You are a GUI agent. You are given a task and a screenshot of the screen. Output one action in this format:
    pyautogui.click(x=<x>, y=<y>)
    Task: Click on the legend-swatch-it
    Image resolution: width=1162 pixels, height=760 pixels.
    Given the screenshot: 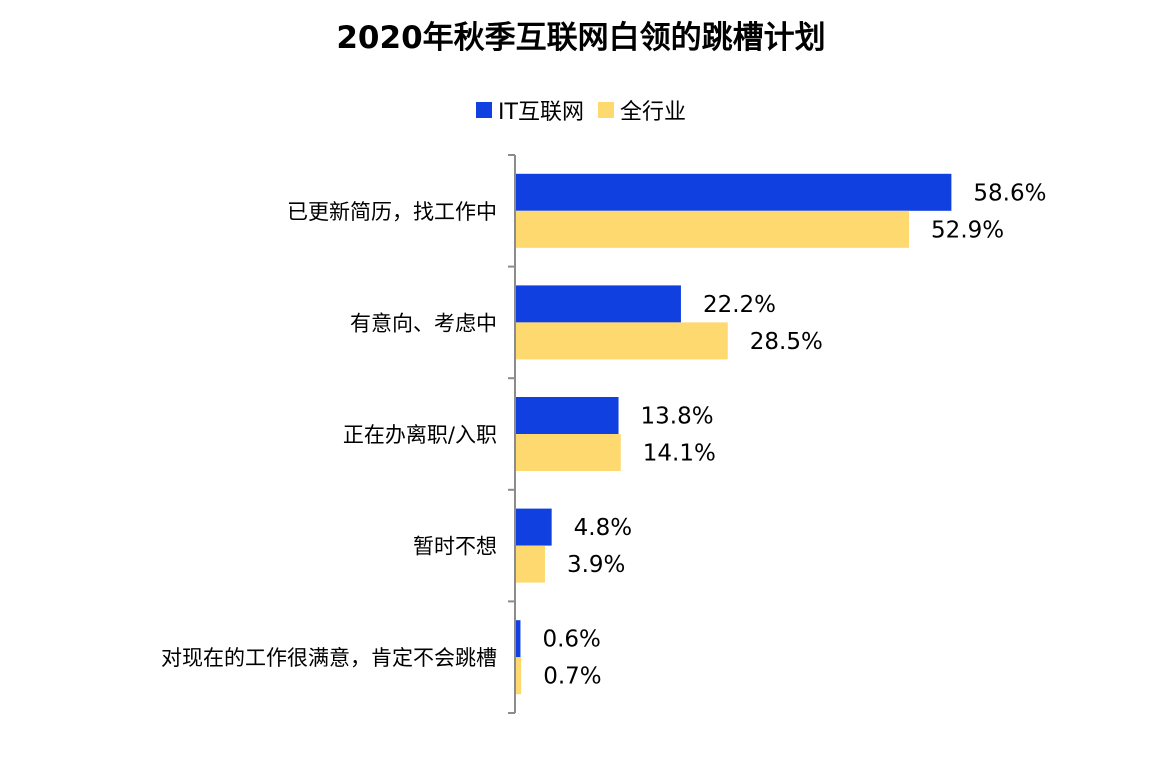 What is the action you would take?
    pyautogui.click(x=484, y=110)
    